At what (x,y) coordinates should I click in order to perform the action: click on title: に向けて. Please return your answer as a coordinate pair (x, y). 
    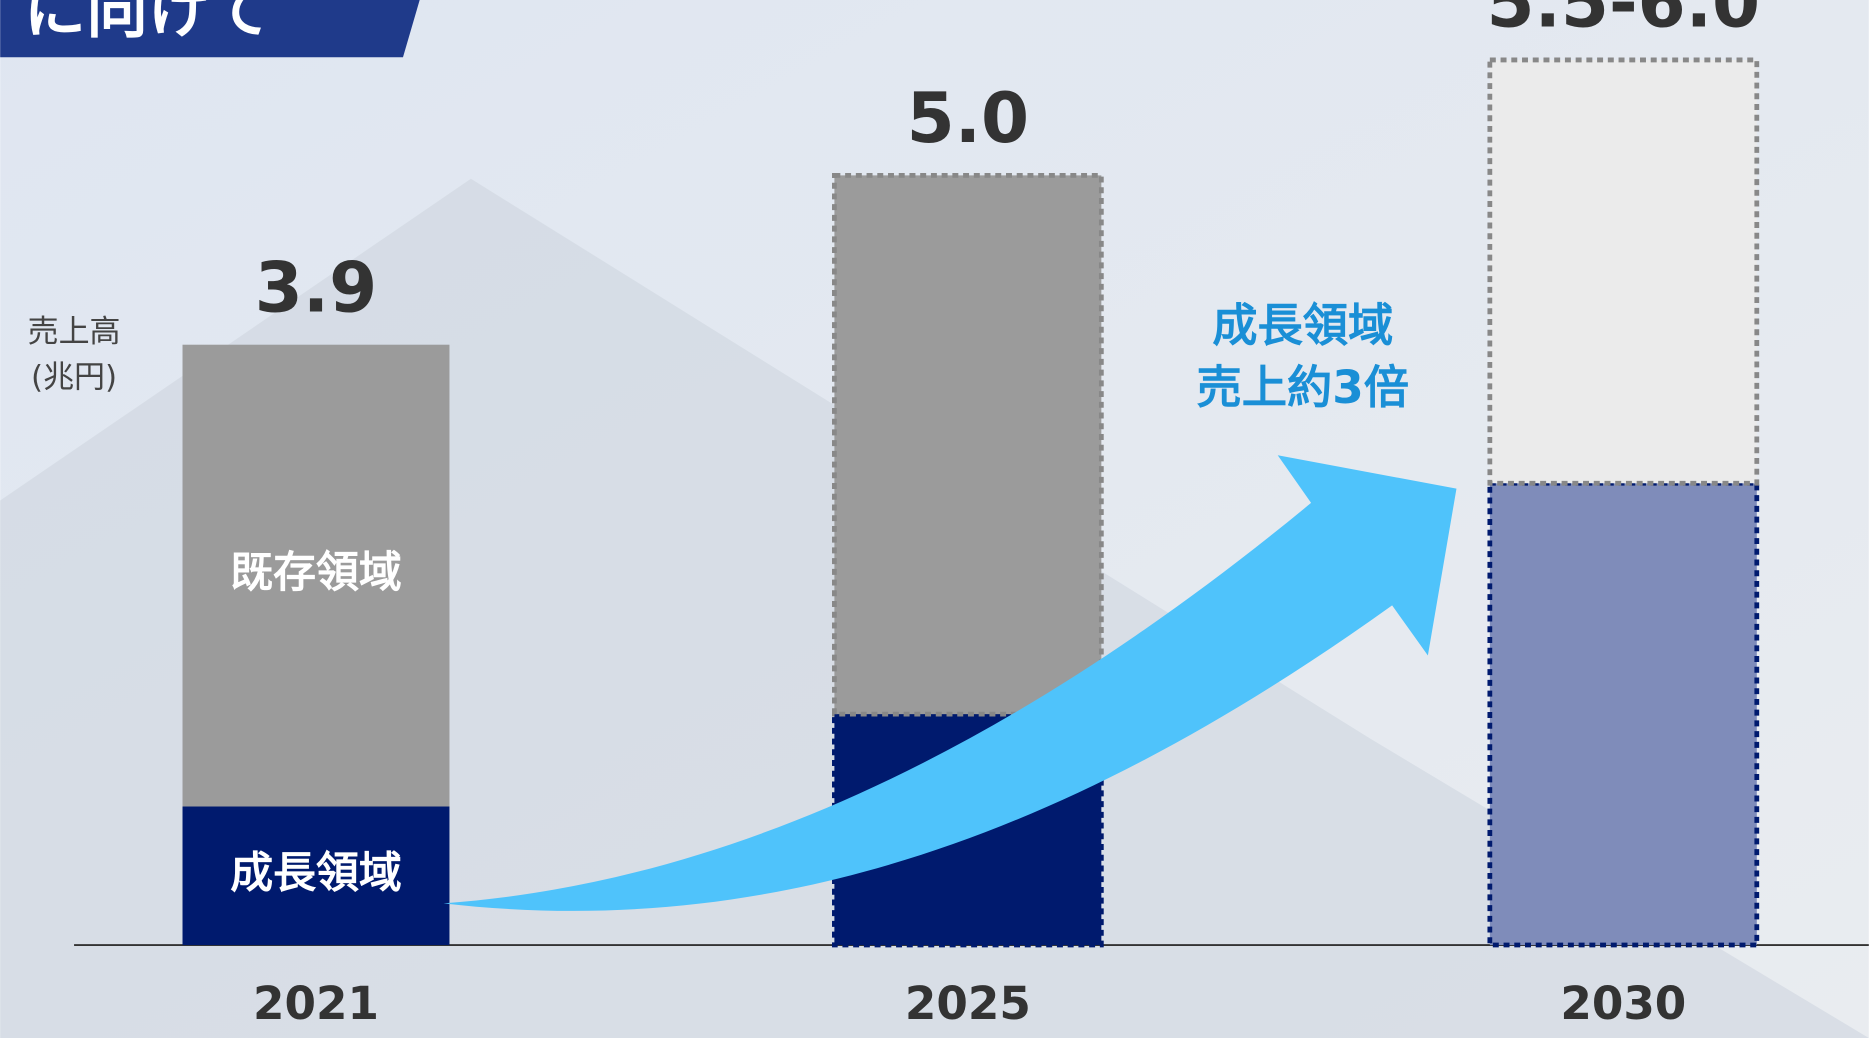
    Looking at the image, I should click on (148, 23).